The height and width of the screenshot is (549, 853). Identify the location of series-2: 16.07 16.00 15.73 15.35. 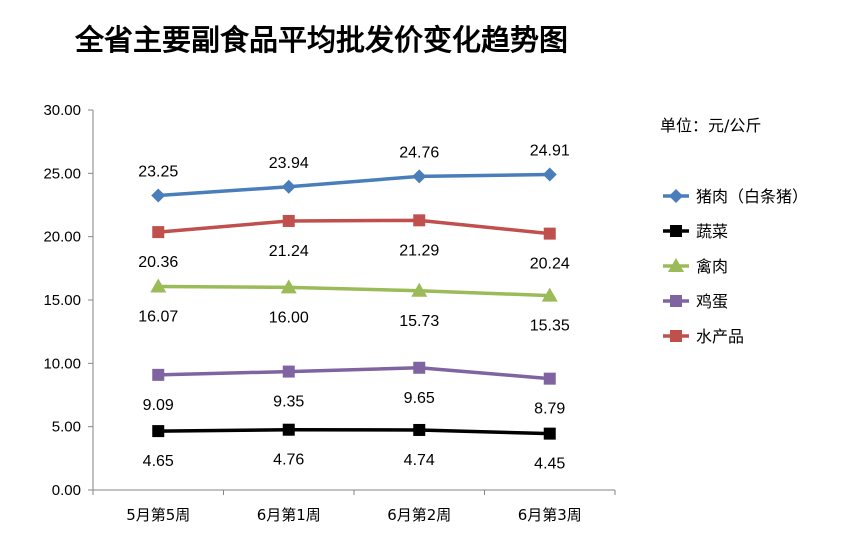
(354, 306).